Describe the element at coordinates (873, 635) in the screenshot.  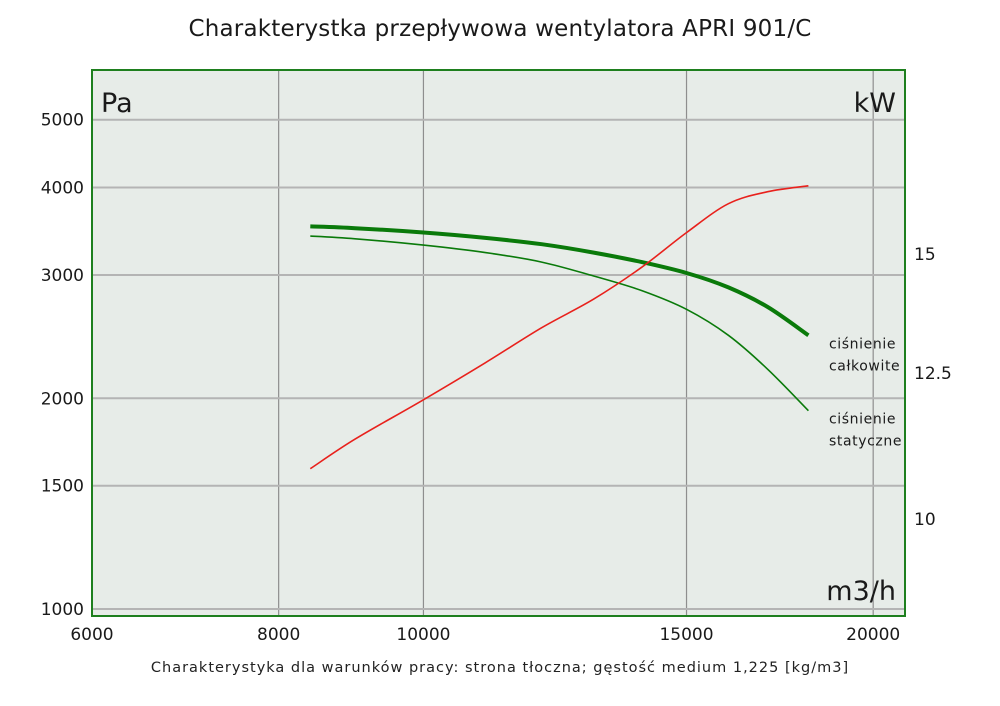
I see `x-tick-label: 20000` at that location.